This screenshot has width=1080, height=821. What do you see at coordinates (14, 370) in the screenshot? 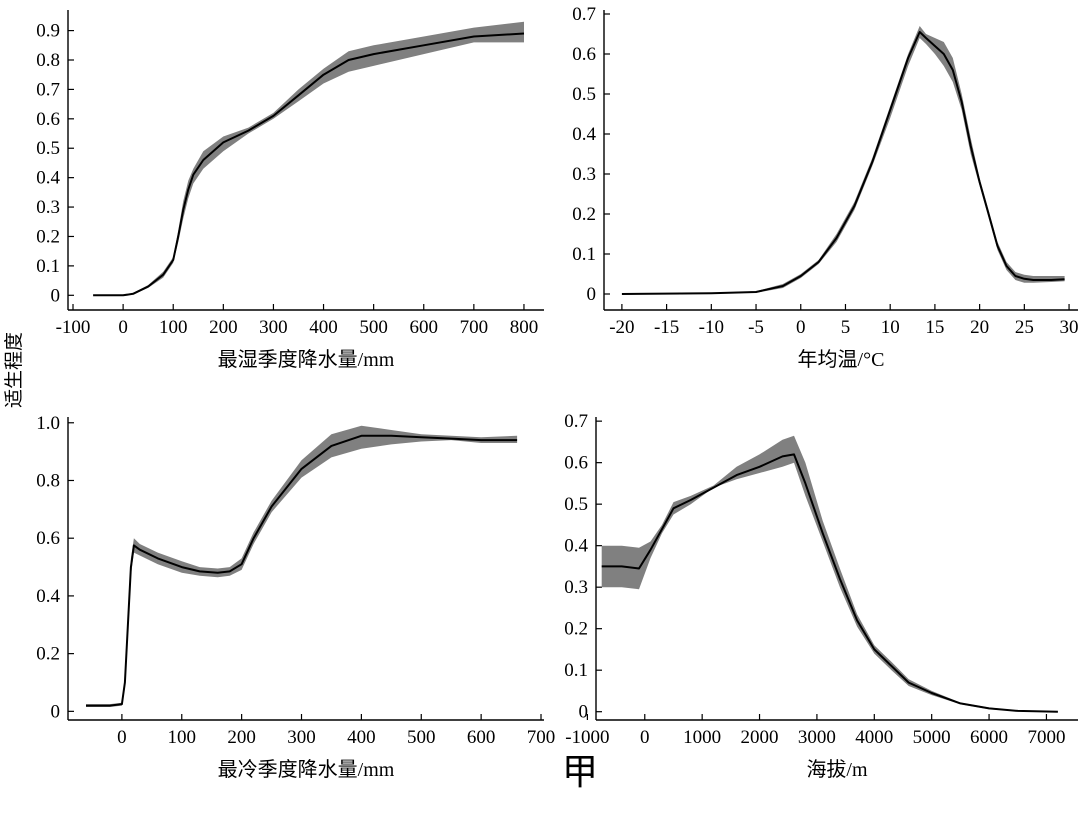
I see `shared-y-axis-title: 适生程度` at bounding box center [14, 370].